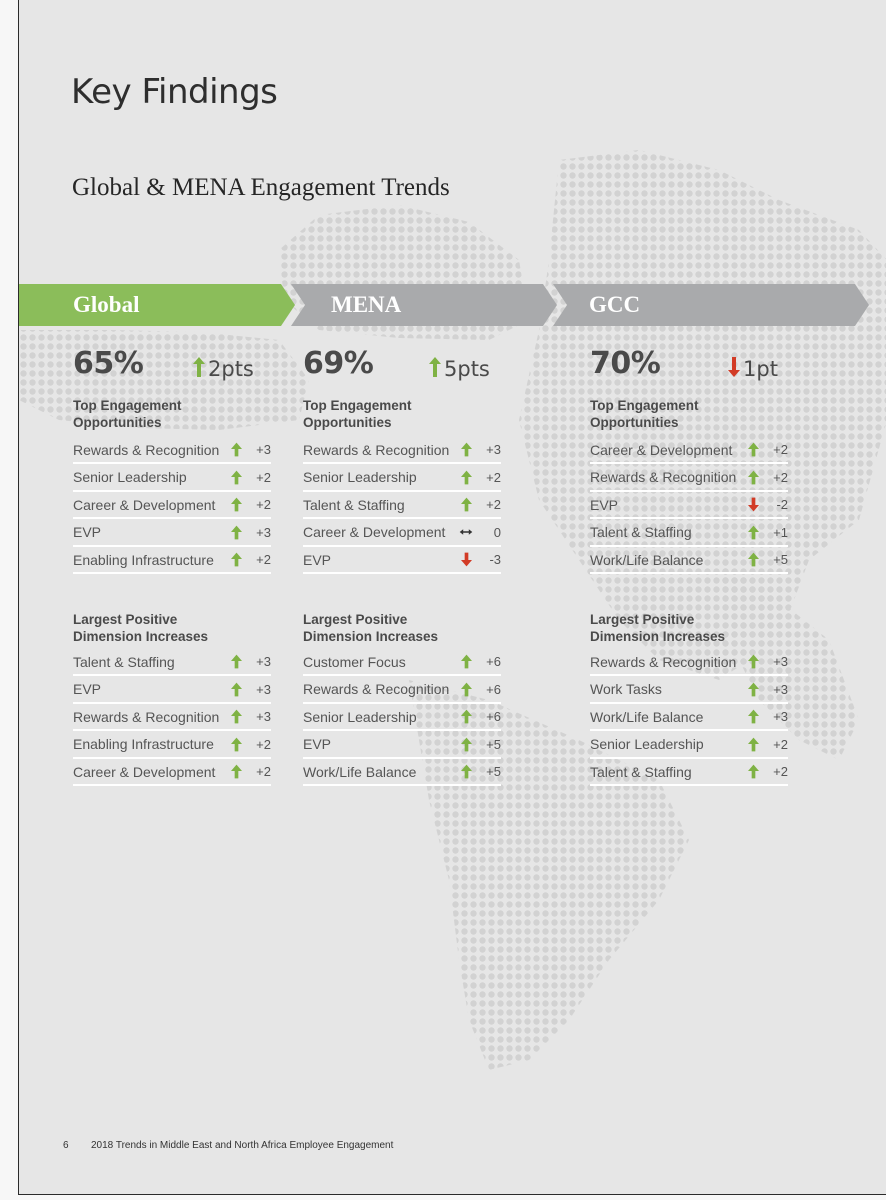  I want to click on positive-increase-row: Rewards & Recognition +3, so click(689, 662).